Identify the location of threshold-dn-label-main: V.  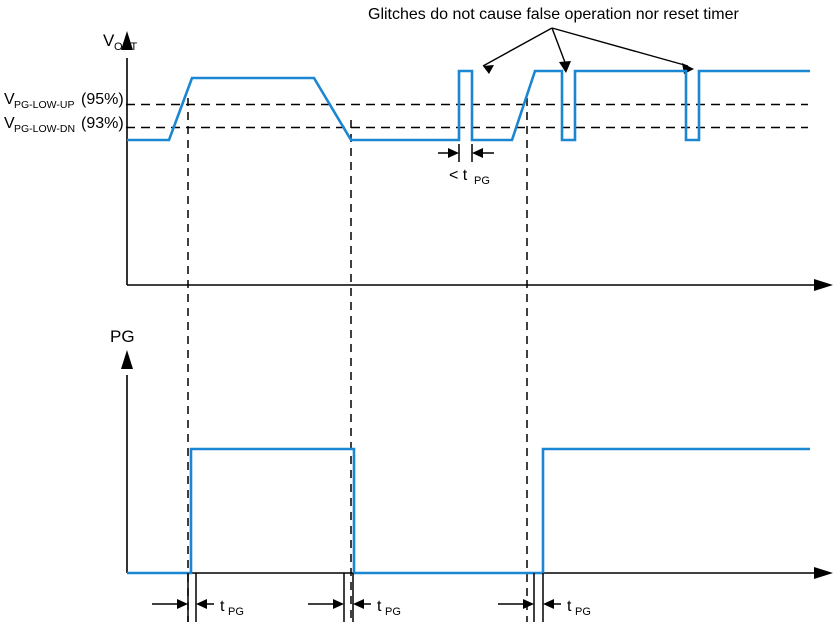
(9, 123).